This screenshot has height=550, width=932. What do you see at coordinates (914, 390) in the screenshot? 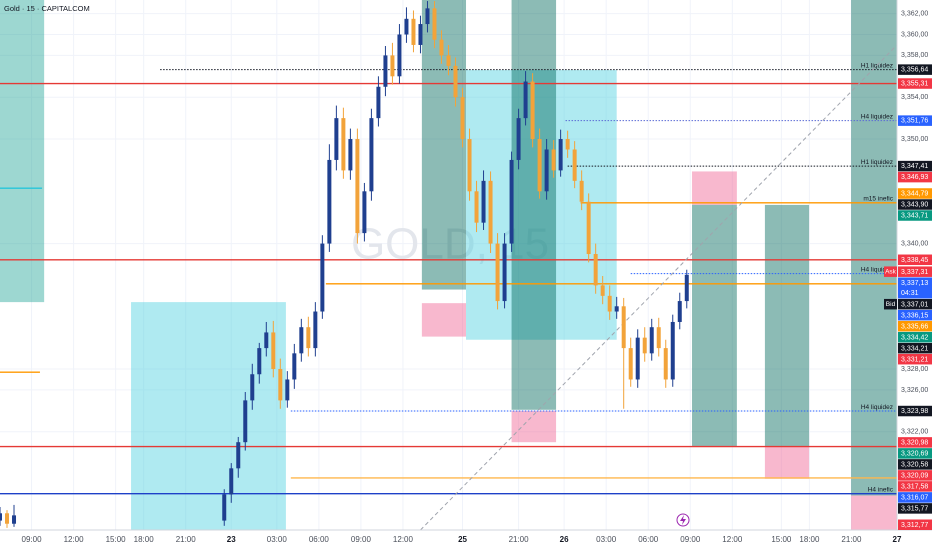
I see `y-tick-label: 3,326,00` at bounding box center [914, 390].